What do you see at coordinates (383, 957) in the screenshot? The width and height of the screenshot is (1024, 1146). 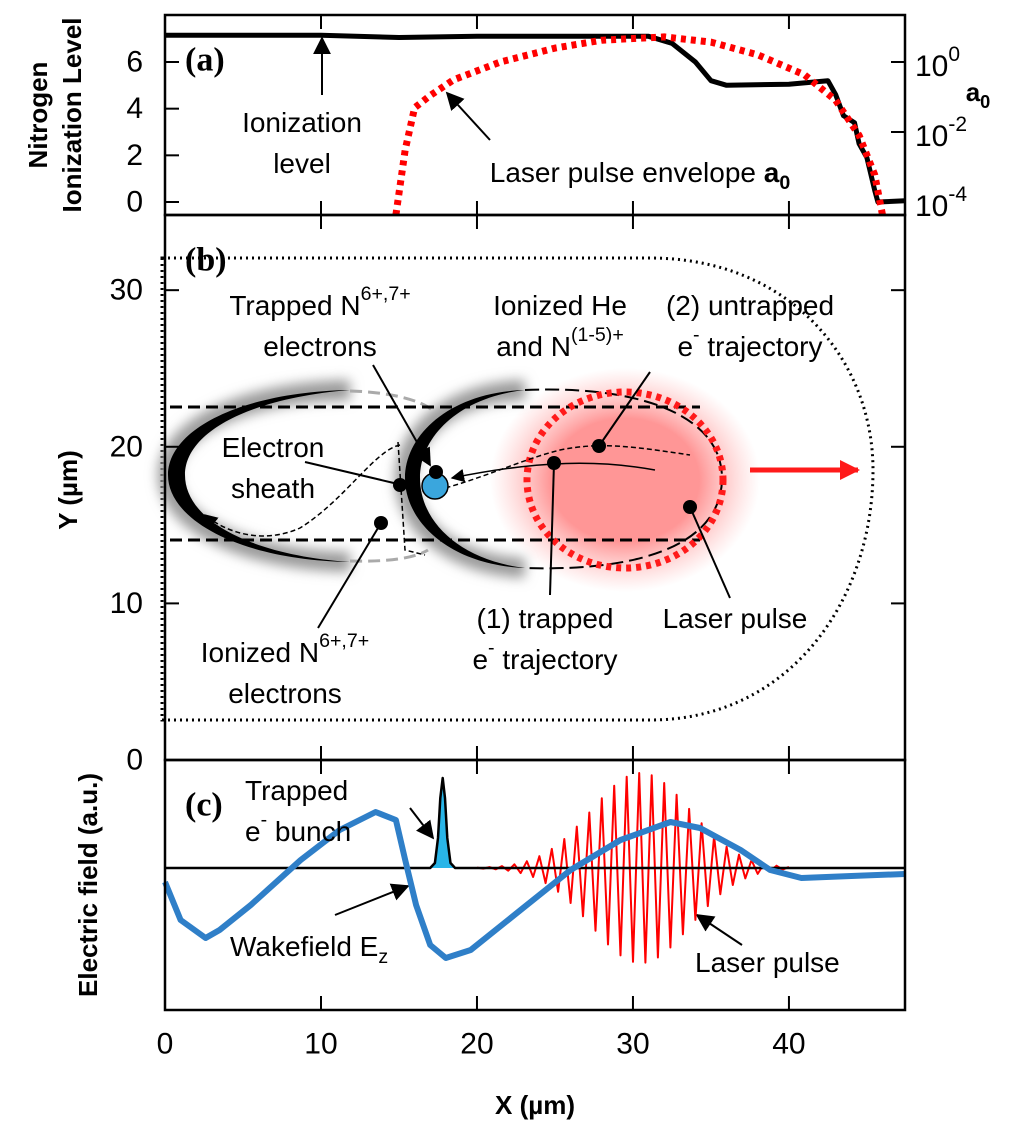 I see `text-part: z` at bounding box center [383, 957].